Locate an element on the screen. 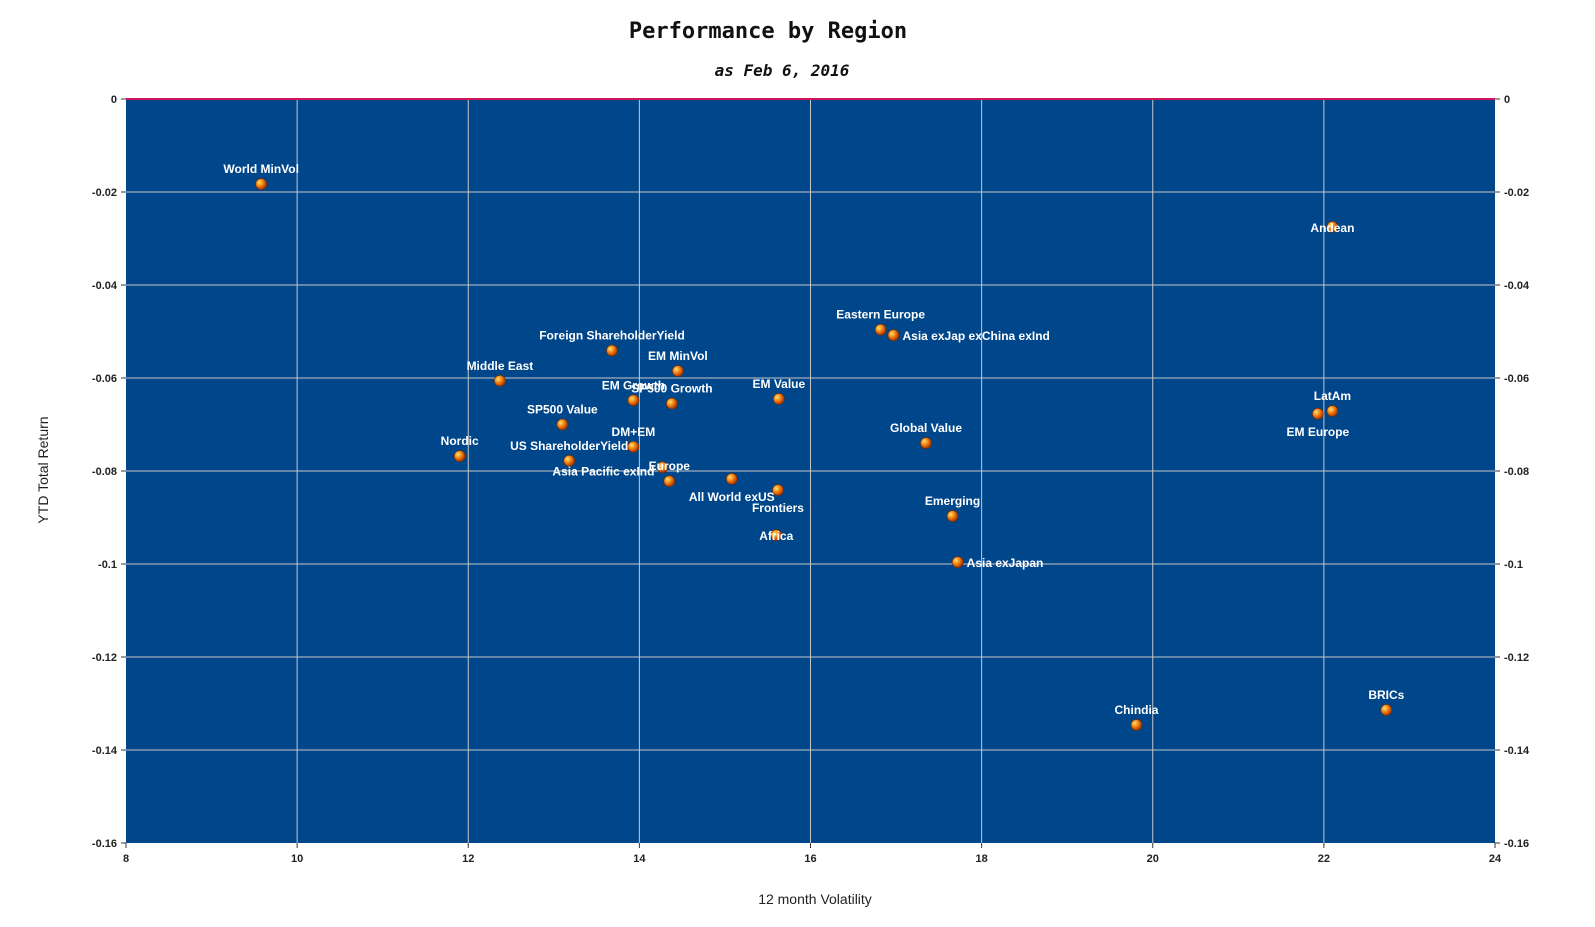  y-tick-label-right: 0 is located at coordinates (1507, 100).